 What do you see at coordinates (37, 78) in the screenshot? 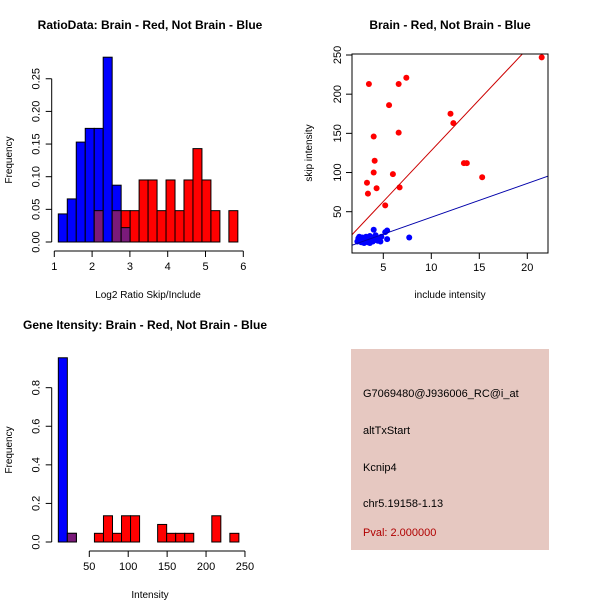
I see `y-tick-label: 0.25` at bounding box center [37, 78].